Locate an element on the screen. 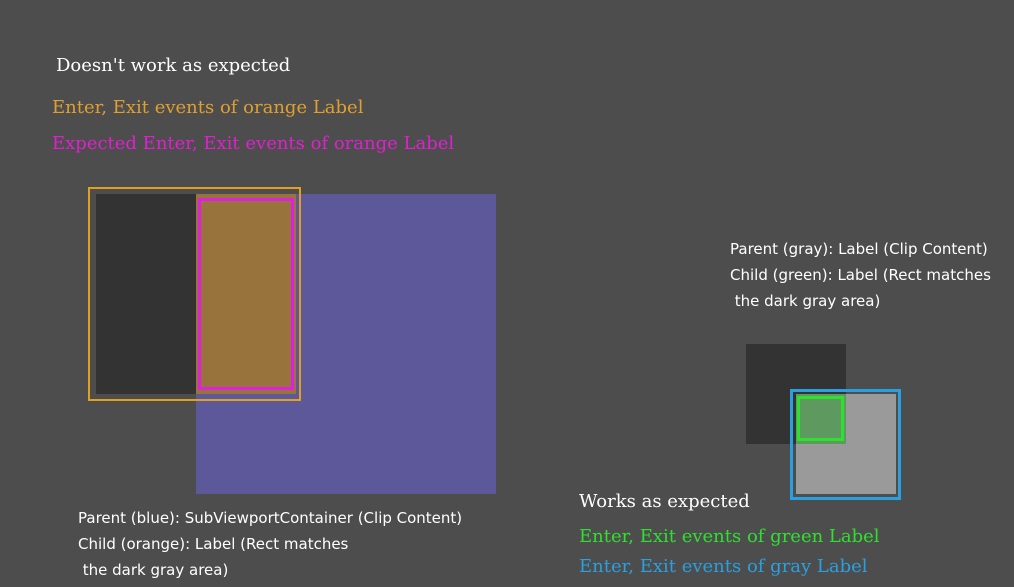 Image resolution: width=1014 pixels, height=587 pixels. left-title: Doesn't work as expected is located at coordinates (173, 65).